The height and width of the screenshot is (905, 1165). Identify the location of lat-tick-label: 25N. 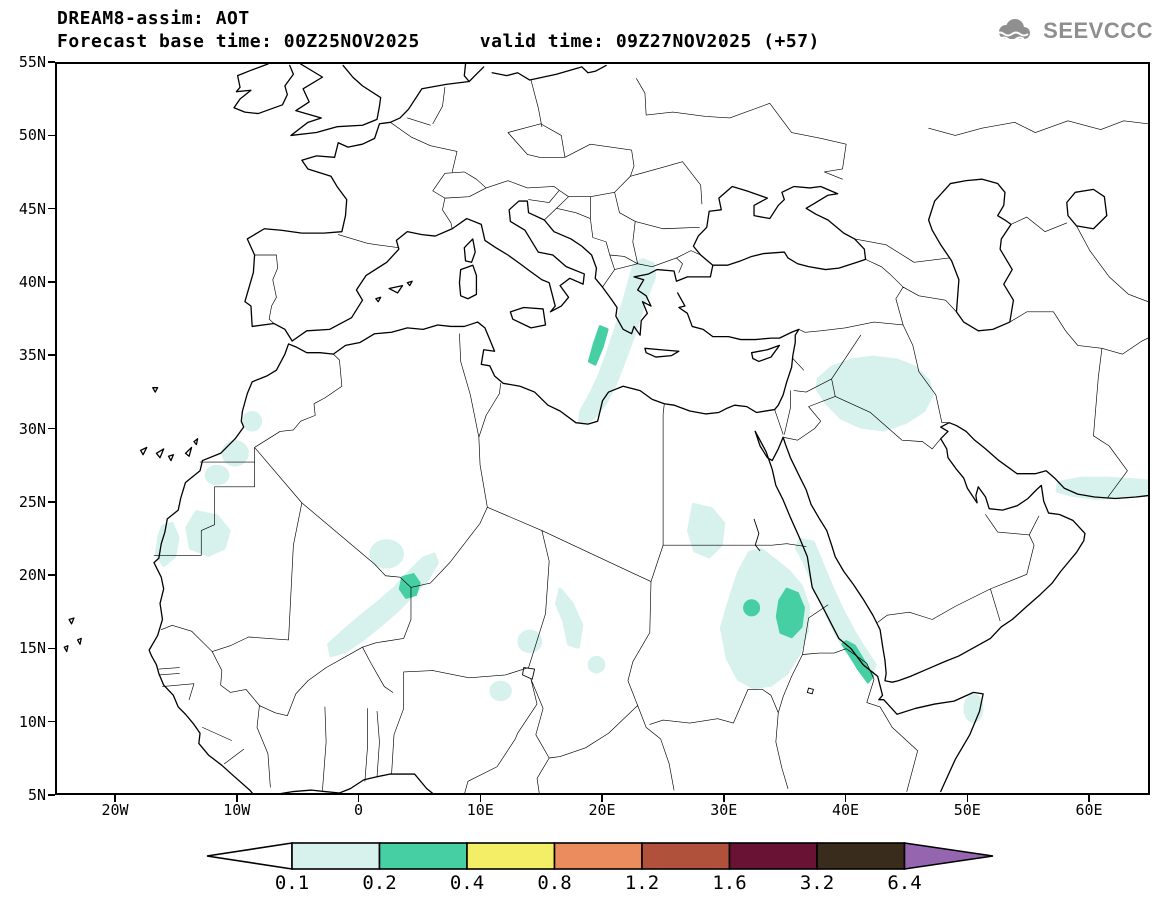
(32, 501).